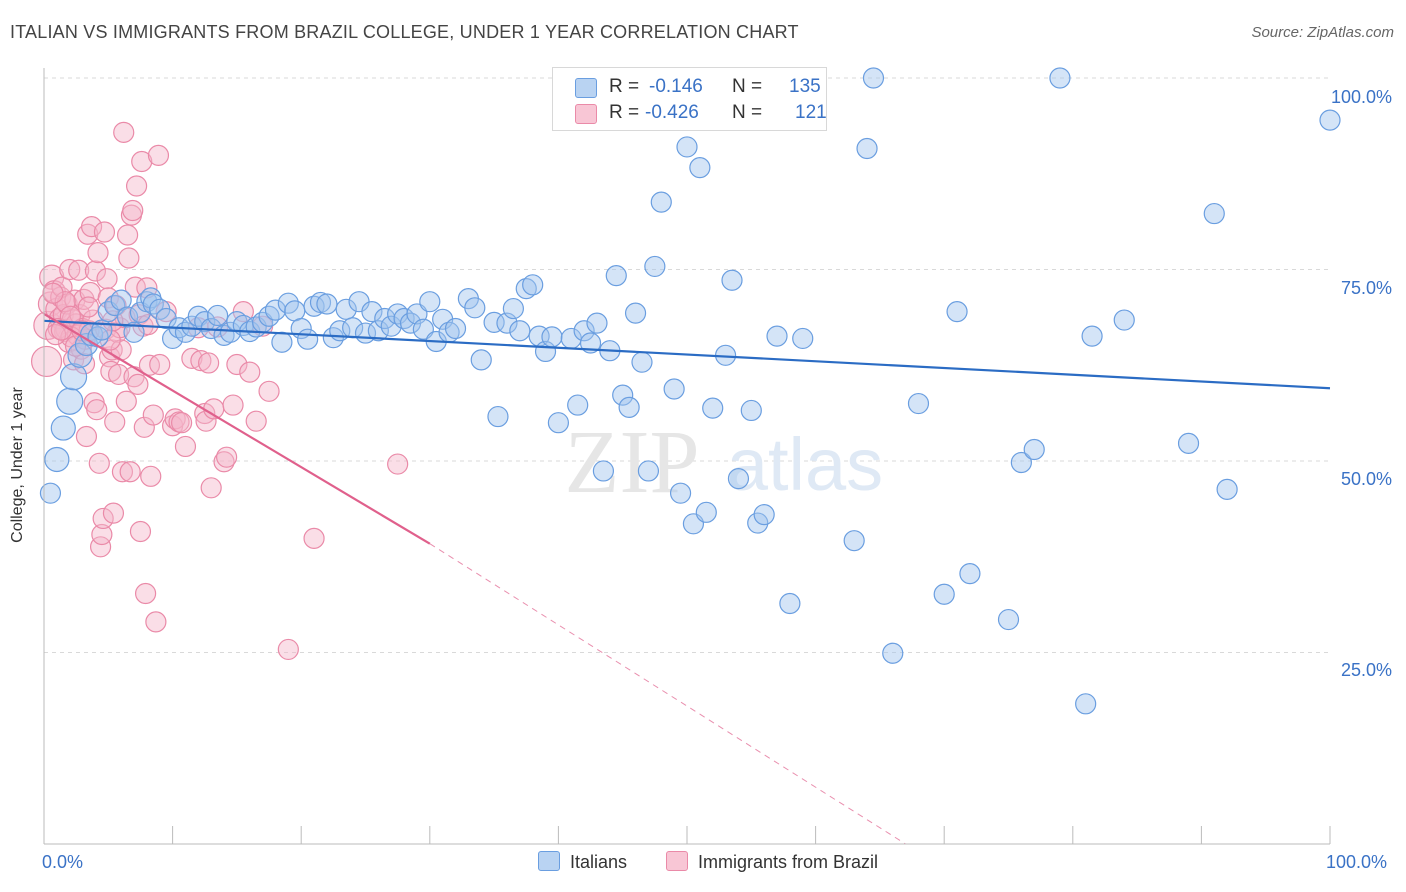  What do you see at coordinates (237, 428) in the screenshot?
I see `brazil-trend-line` at bounding box center [237, 428].